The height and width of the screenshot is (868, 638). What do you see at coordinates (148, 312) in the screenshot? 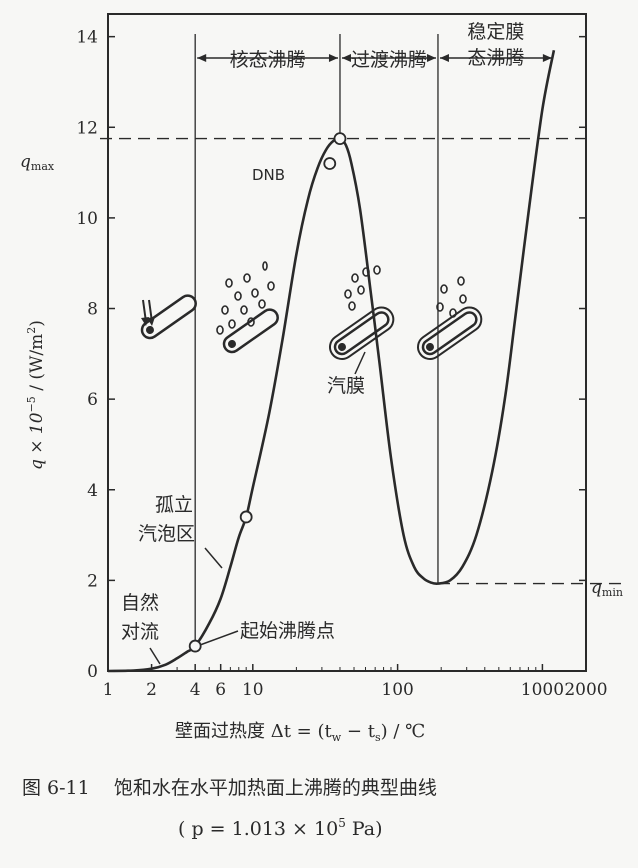
I see `convection-arrows-icon` at bounding box center [148, 312].